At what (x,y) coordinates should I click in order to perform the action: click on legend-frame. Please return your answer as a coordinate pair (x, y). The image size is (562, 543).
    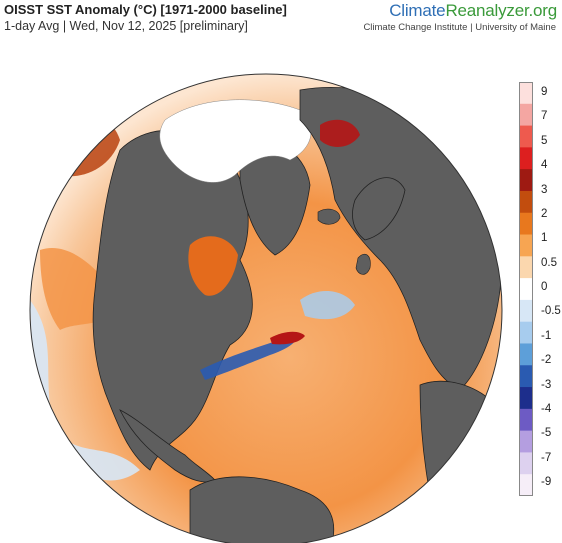
    Looking at the image, I should click on (526, 289).